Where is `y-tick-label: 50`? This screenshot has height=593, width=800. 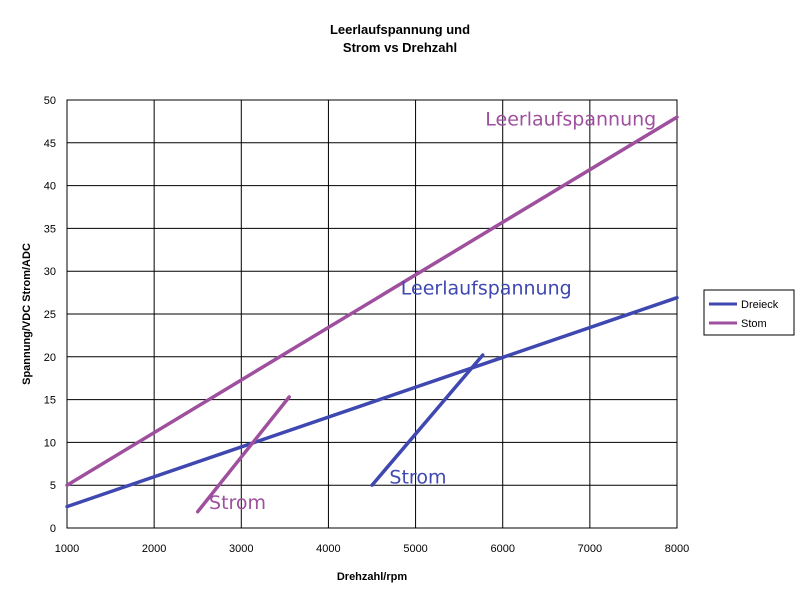 y-tick-label: 50 is located at coordinates (50, 101).